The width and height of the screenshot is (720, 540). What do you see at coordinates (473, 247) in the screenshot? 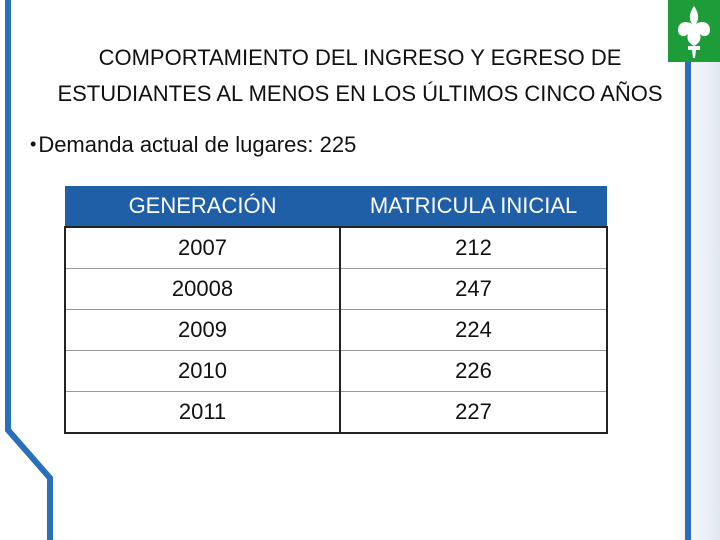
I see `cell-matricula: 212` at bounding box center [473, 247].